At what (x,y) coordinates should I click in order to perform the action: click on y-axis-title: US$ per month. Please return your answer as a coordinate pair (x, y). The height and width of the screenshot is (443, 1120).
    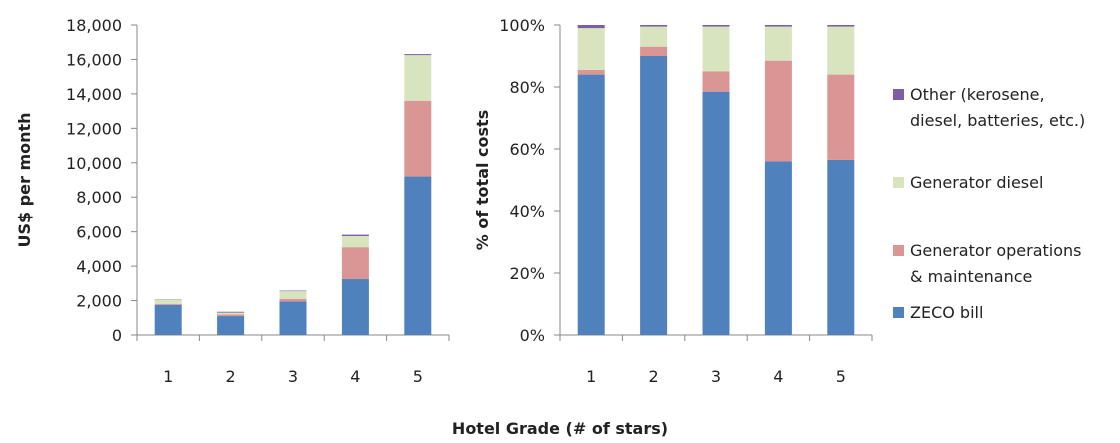
    Looking at the image, I should click on (24, 179).